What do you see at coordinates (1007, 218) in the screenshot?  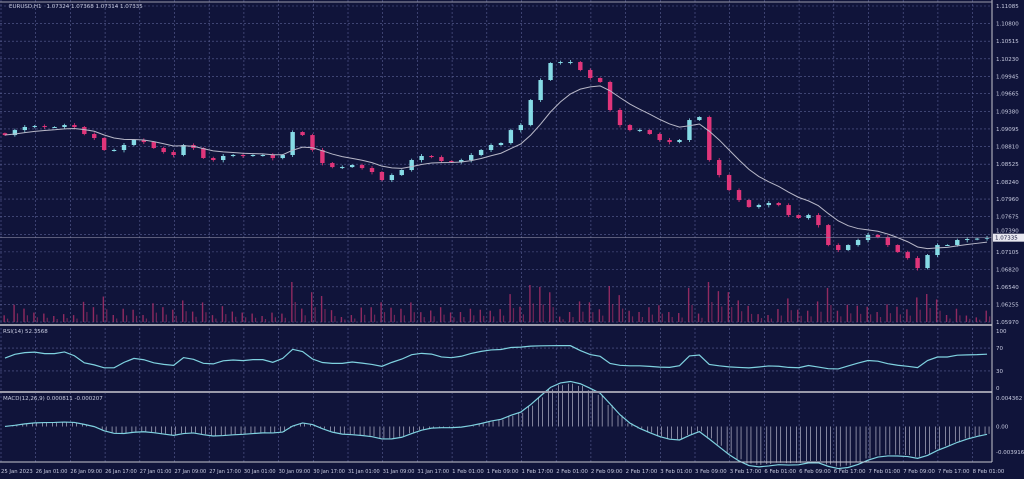 I see `price-tick-label: 1.07675` at bounding box center [1007, 218].